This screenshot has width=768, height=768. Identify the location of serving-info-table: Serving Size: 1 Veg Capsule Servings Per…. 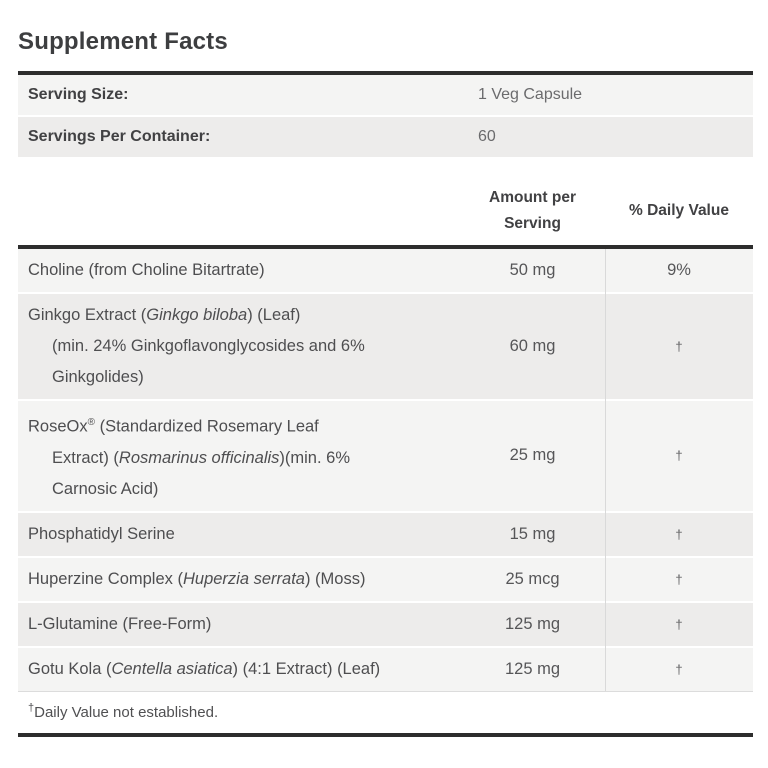
(385, 116).